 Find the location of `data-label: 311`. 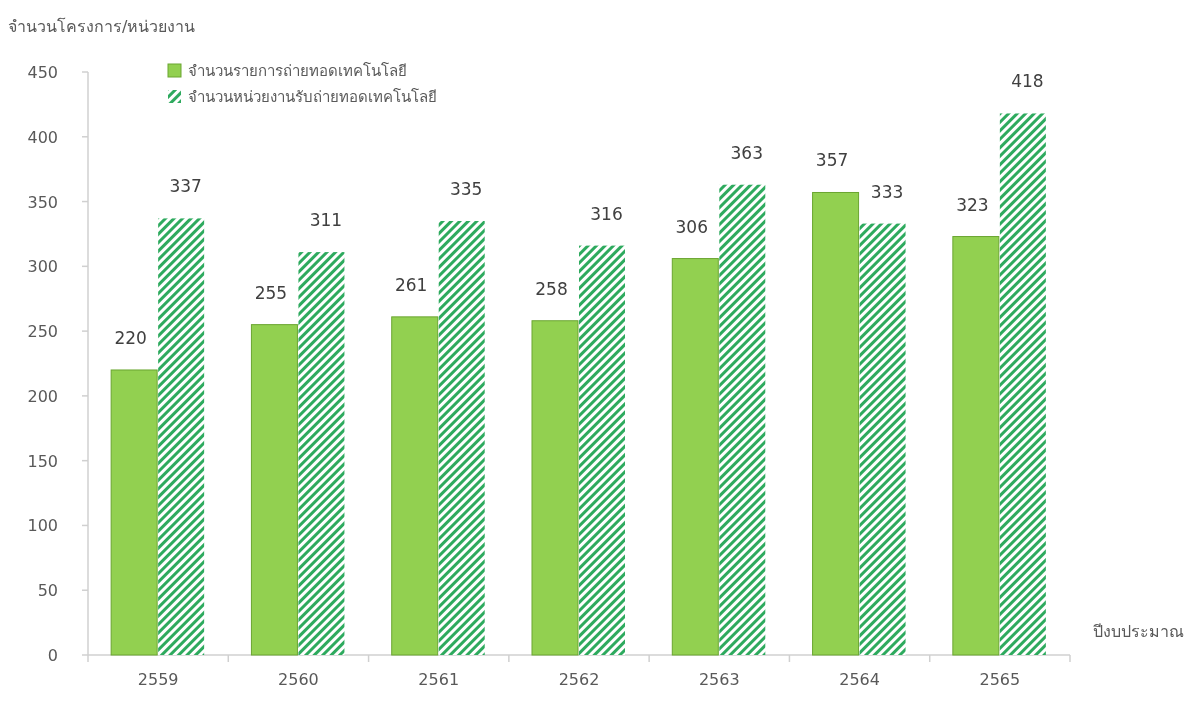

data-label: 311 is located at coordinates (326, 220).